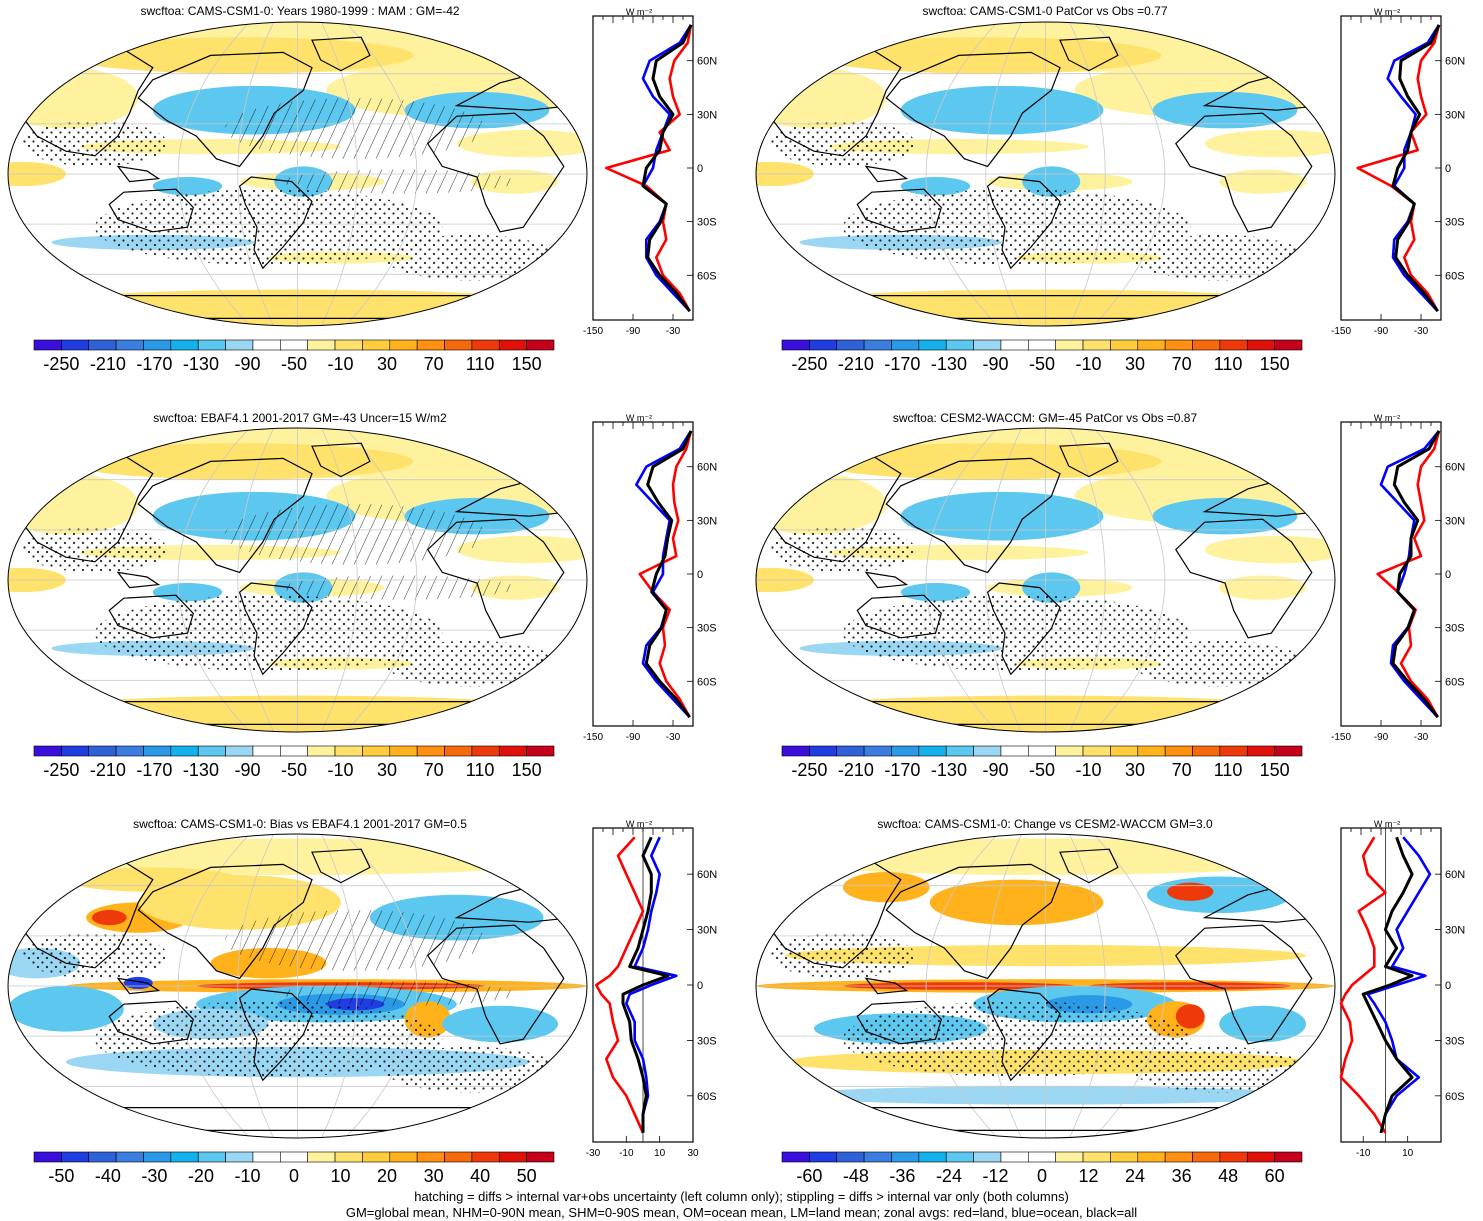 The height and width of the screenshot is (1221, 1483). Describe the element at coordinates (995, 1176) in the screenshot. I see `colorbar-tick-label: -12` at that location.